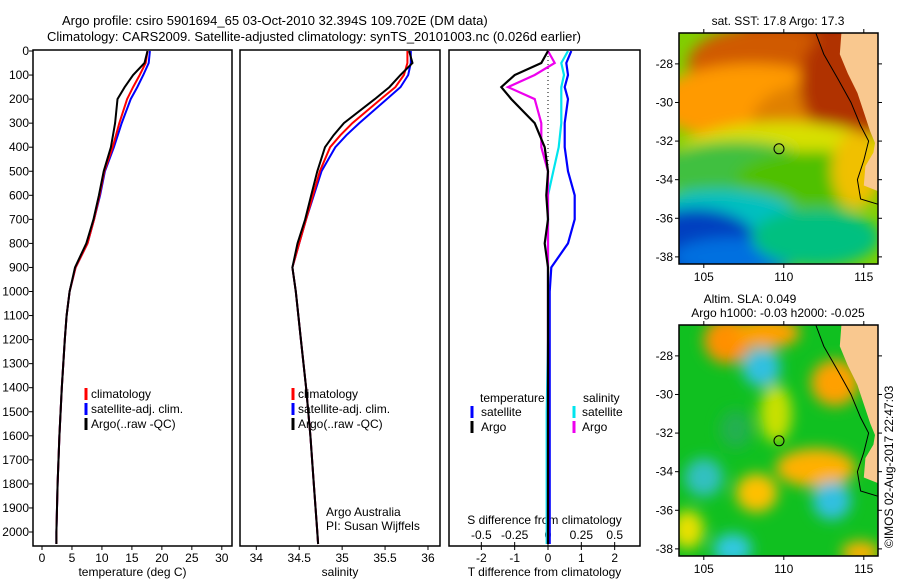 Image resolution: width=900 pixels, height=580 pixels. I want to click on x2-tick-label: -0.5, so click(481, 535).